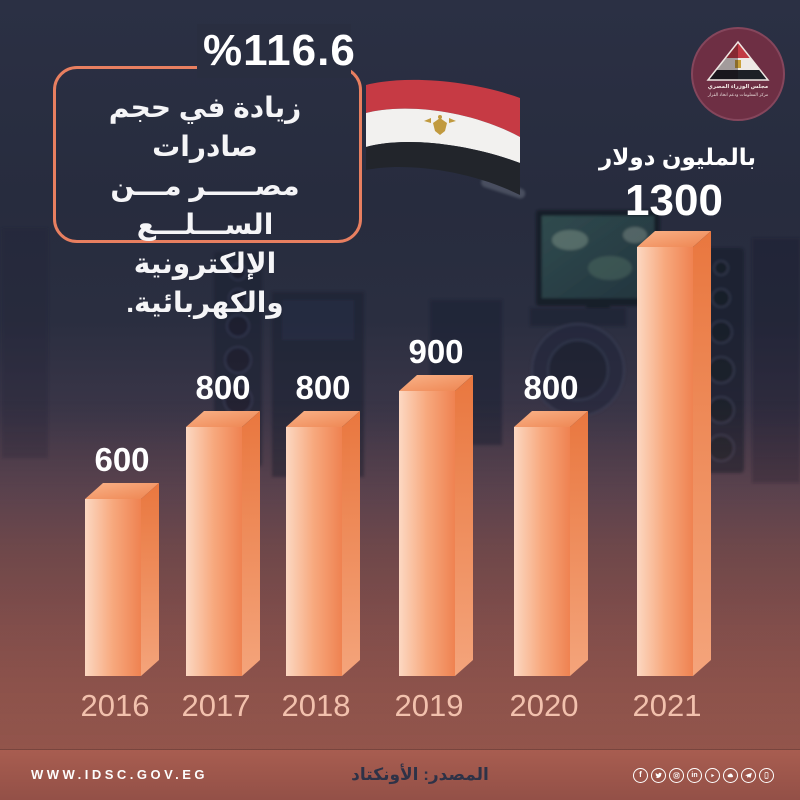 Image resolution: width=800 pixels, height=800 pixels. I want to click on appliance-silhouette, so click(25, 343).